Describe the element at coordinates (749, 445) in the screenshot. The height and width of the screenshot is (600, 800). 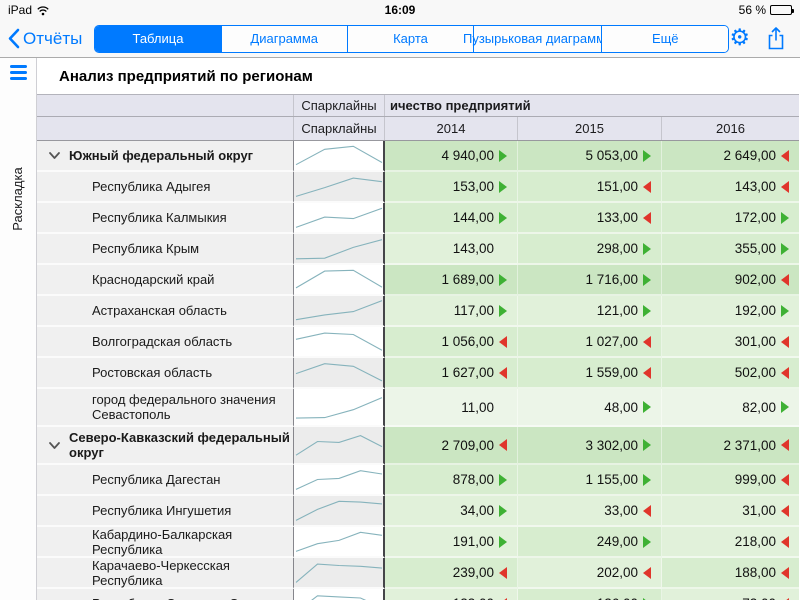
I see `value-label: 2 371,00` at that location.